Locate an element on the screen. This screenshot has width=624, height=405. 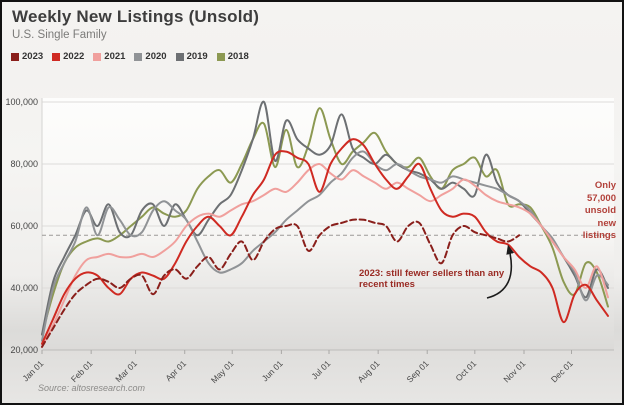
y-axis-label: 60,000 is located at coordinates (24, 226).